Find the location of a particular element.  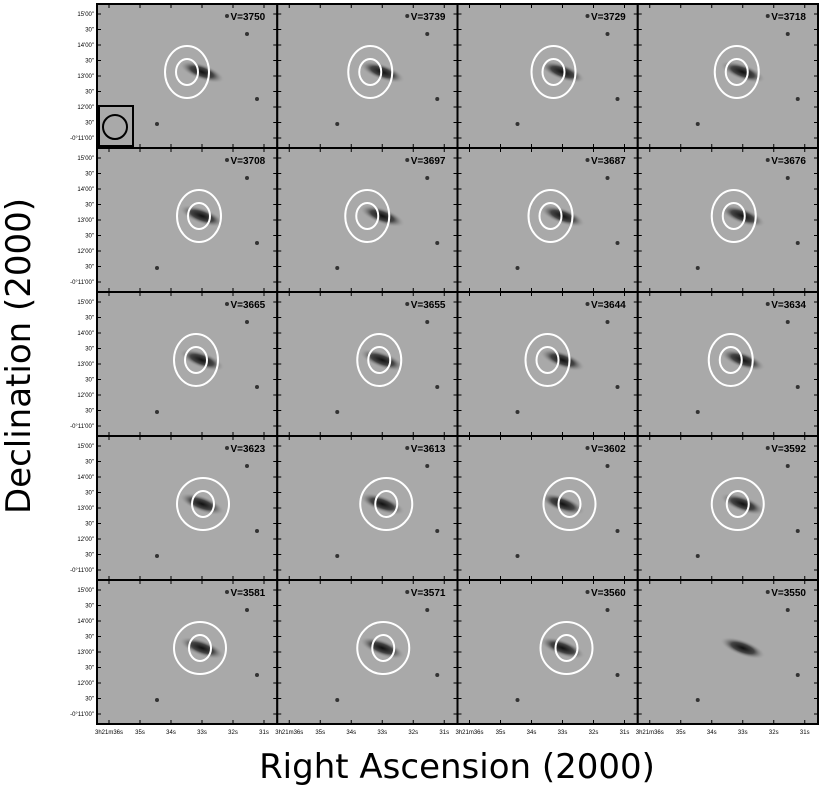

beam is located at coordinates (115, 127).